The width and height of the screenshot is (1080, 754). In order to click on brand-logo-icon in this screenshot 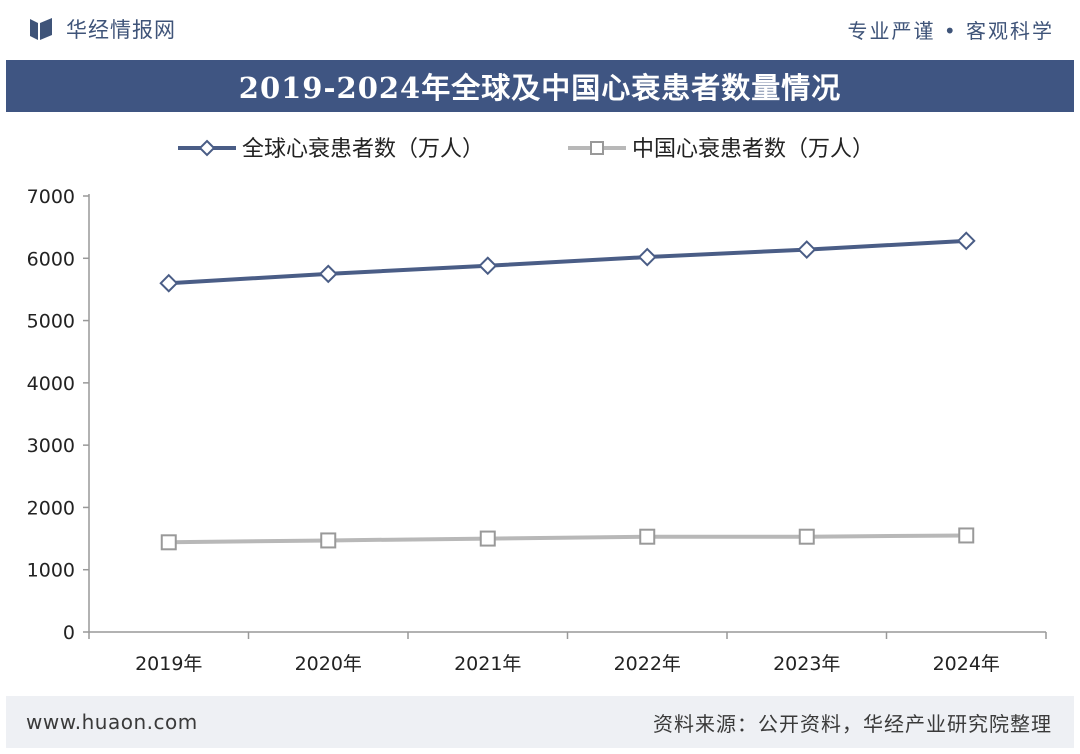, I will do `click(41, 29)`.